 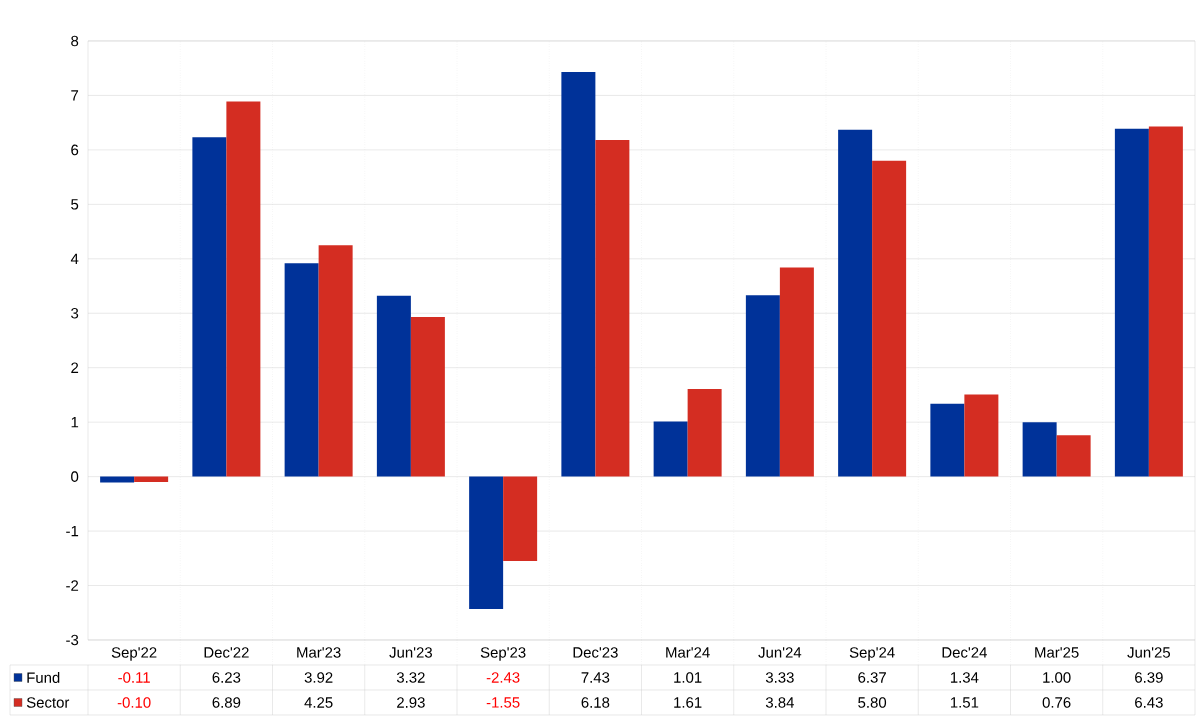 What do you see at coordinates (503, 654) in the screenshot?
I see `x-tick-label: Sep'23` at bounding box center [503, 654].